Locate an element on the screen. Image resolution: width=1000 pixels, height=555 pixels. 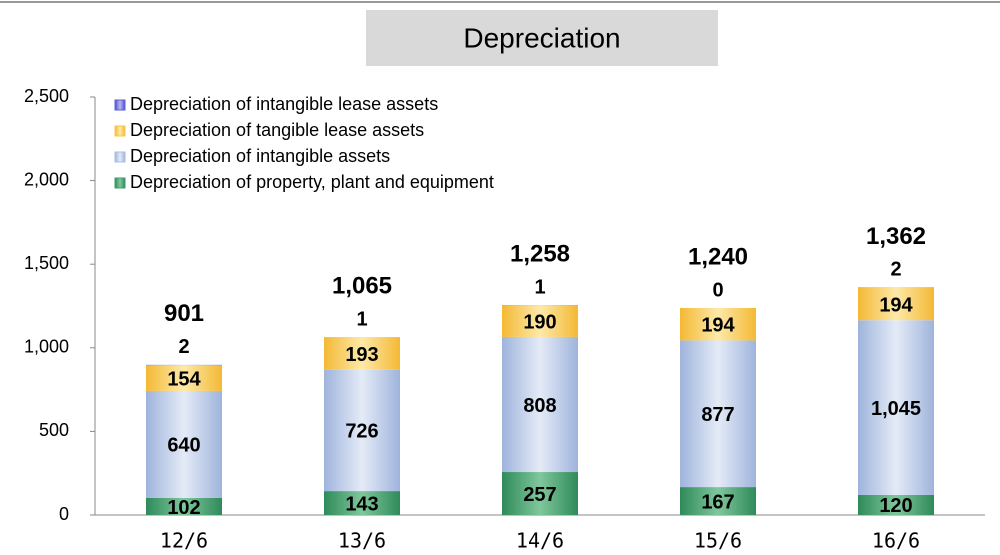
segment-label: 143 is located at coordinates (361, 504).